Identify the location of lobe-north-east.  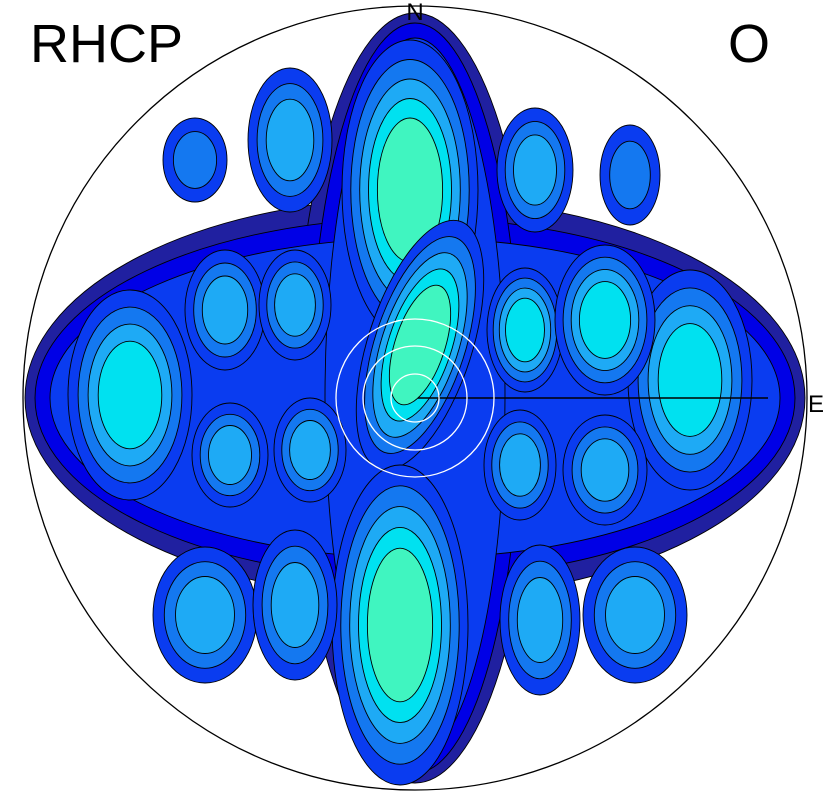
(605, 320).